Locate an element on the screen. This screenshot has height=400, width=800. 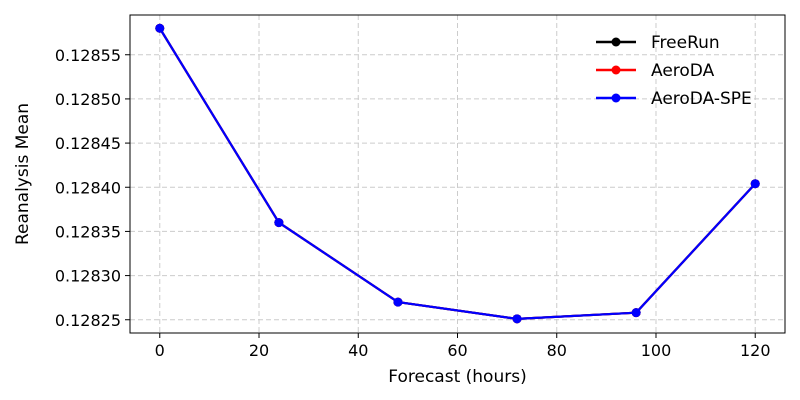
legend: FreeRun AeroDA AeroDA-SPE is located at coordinates (674, 71).